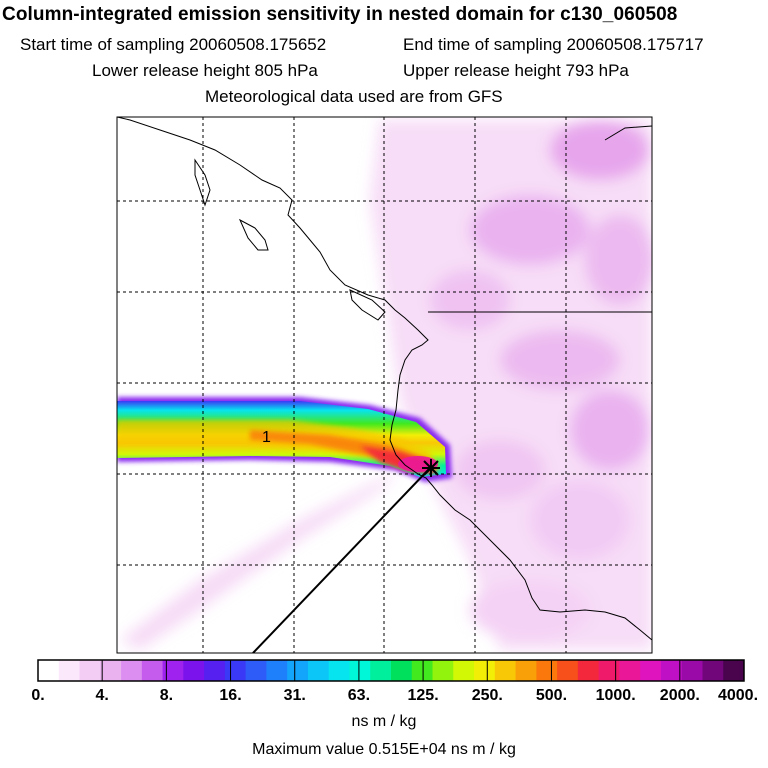 This screenshot has width=768, height=768. I want to click on colorbar-tick-label: 500., so click(551, 695).